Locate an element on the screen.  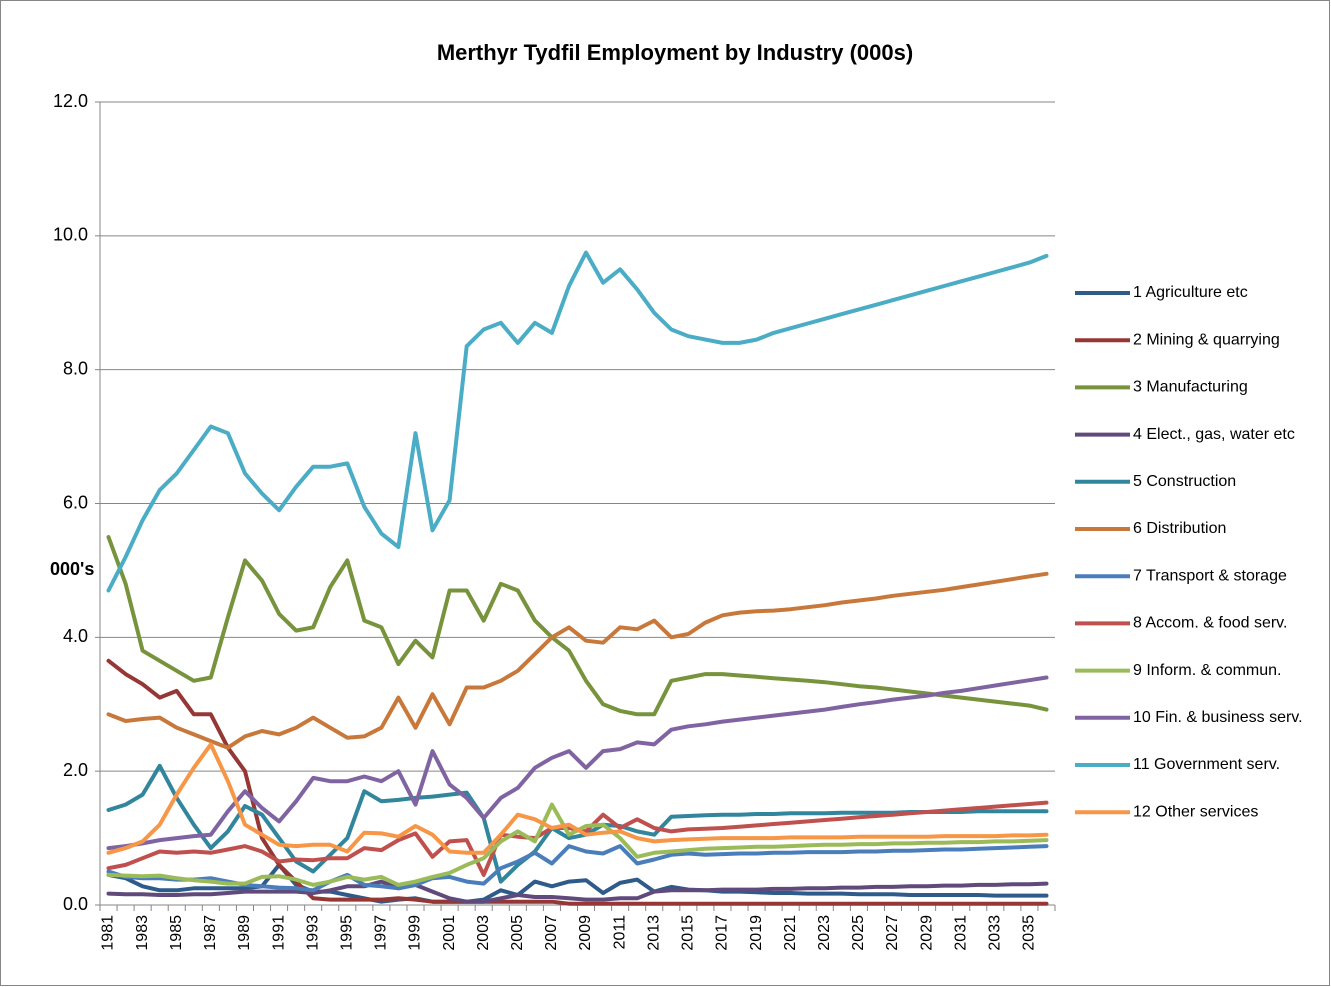
legend-label: 10 Fin. & business serv. is located at coordinates (1218, 717).